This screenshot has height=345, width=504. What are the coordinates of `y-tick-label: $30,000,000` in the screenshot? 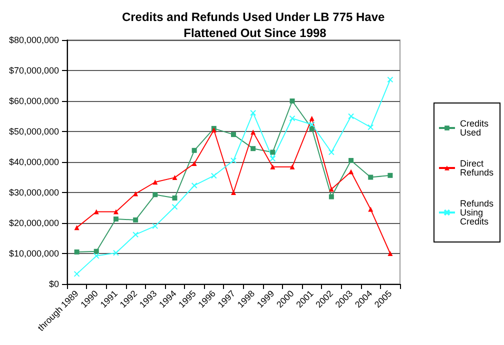 It's located at (33, 193).